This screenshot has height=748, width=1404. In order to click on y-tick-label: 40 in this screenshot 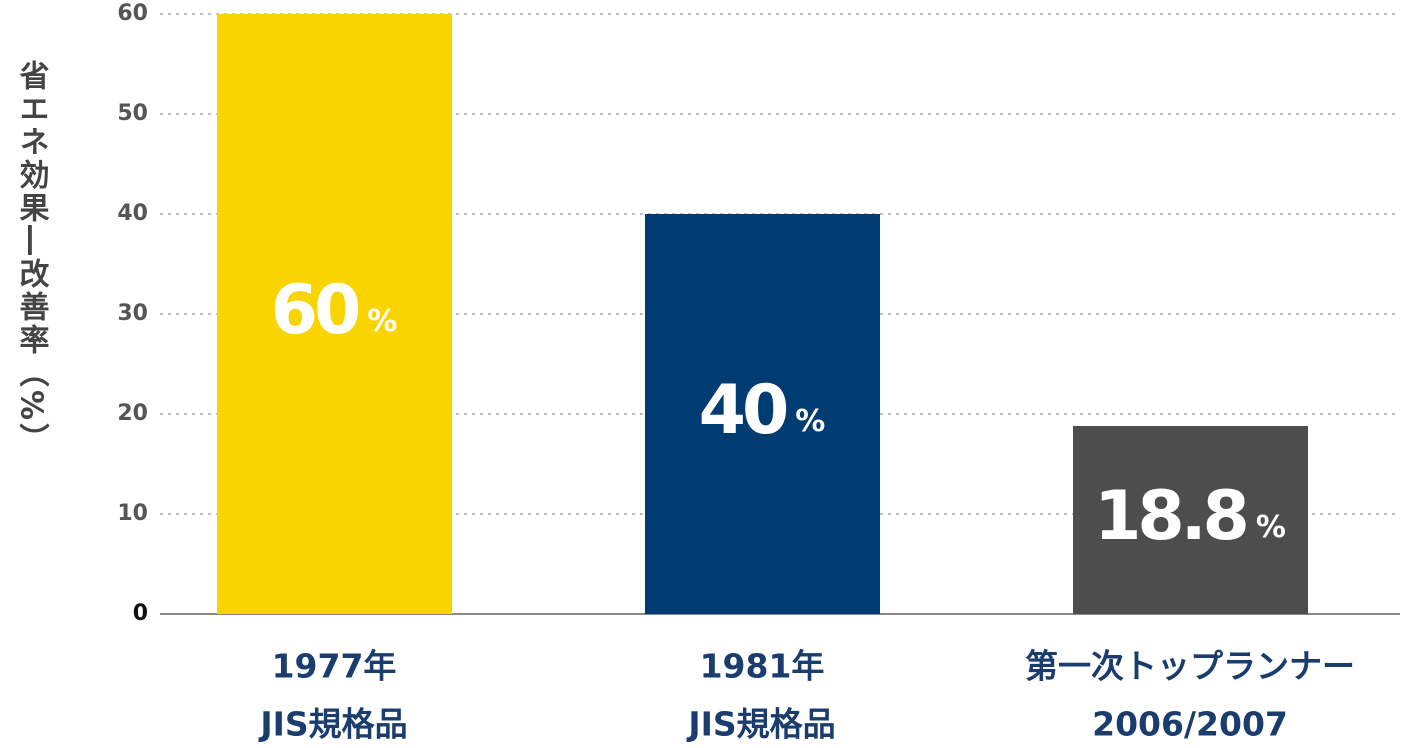, I will do `click(132, 213)`.